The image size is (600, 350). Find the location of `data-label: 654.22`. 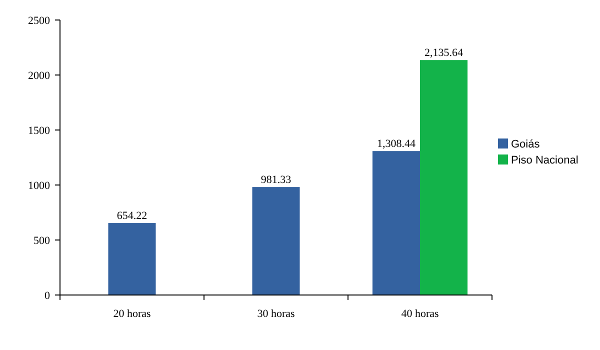

data-label: 654.22 is located at coordinates (132, 216).